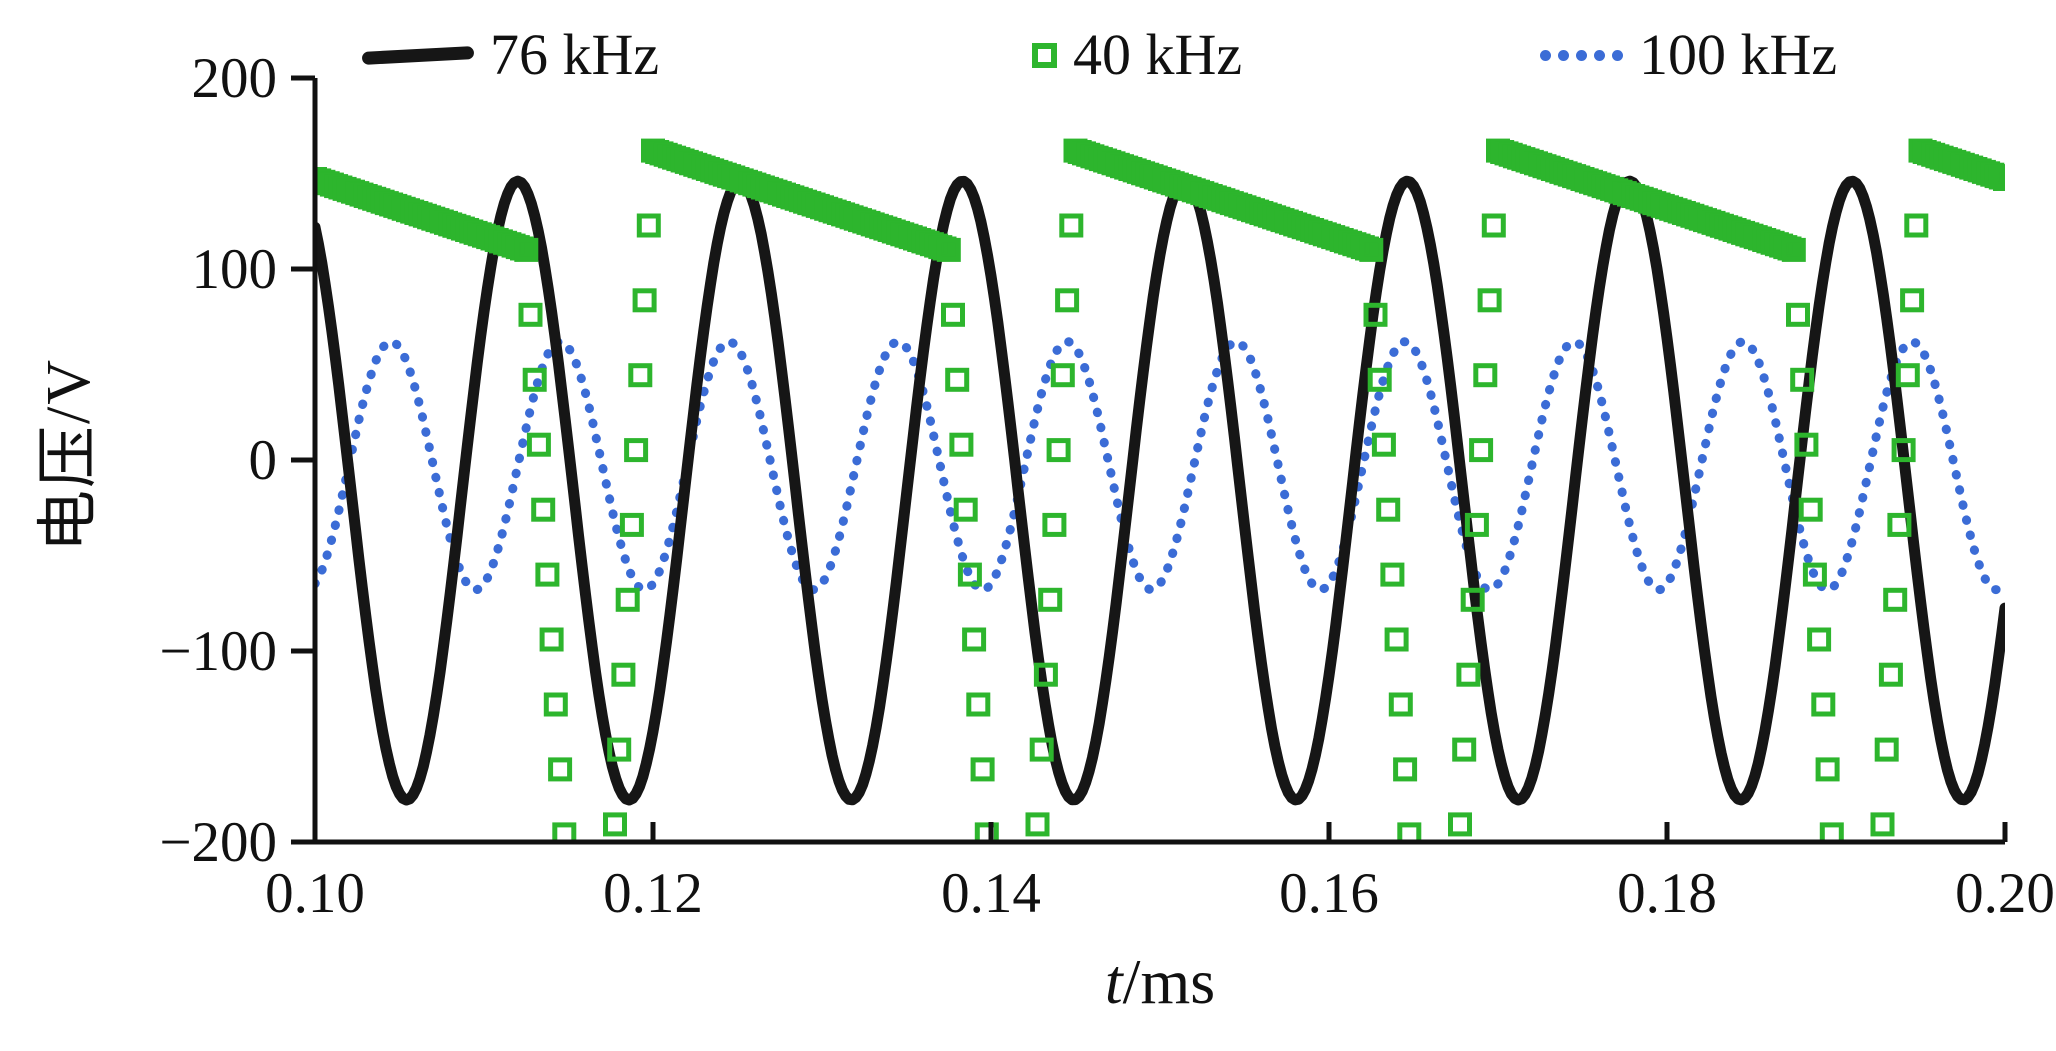 This screenshot has width=2056, height=1051. I want to click on x-tick-label: 0.16, so click(1329, 893).